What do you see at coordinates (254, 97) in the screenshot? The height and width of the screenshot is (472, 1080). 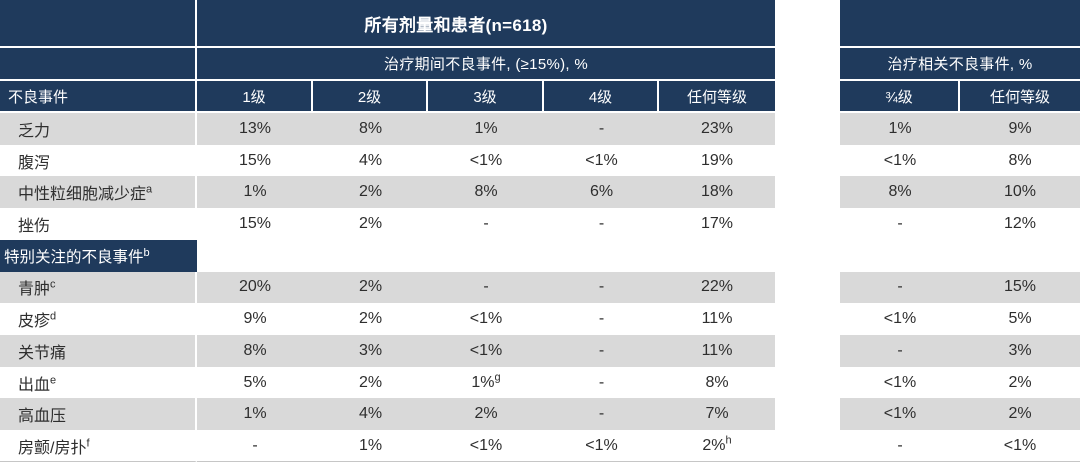 I see `cell-text: 1级` at bounding box center [254, 97].